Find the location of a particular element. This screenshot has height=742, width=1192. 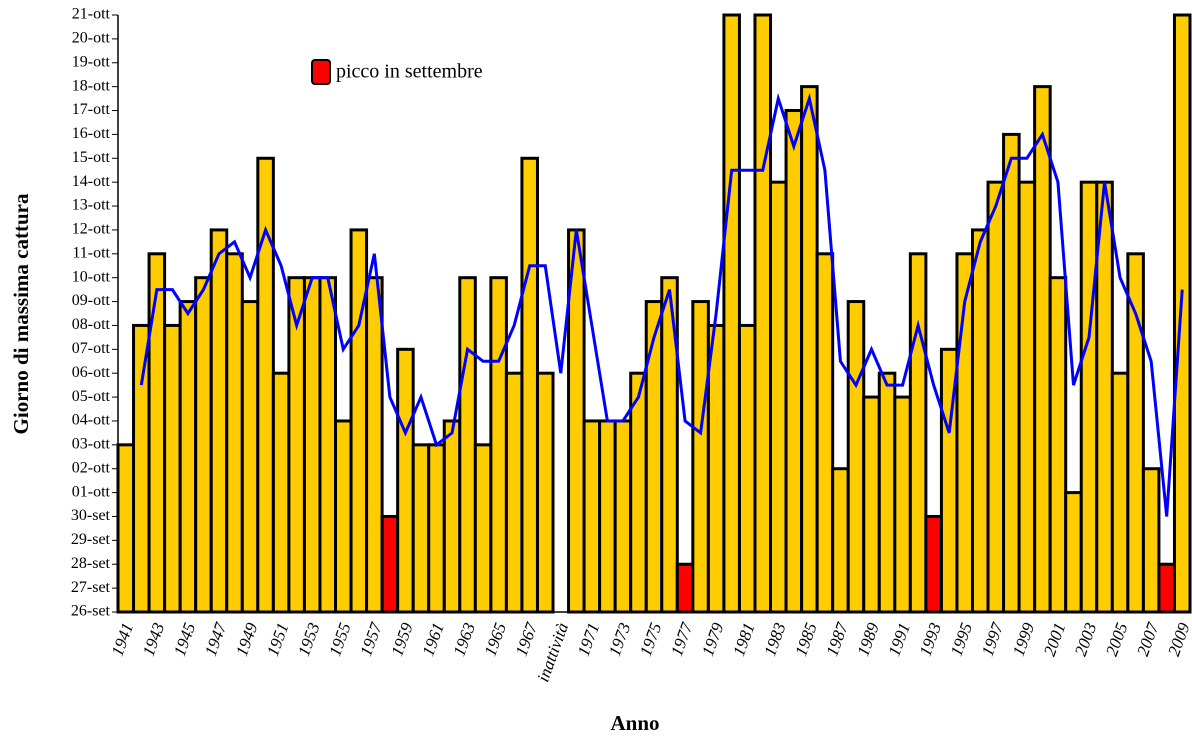

legend-swatch is located at coordinates (321, 72).